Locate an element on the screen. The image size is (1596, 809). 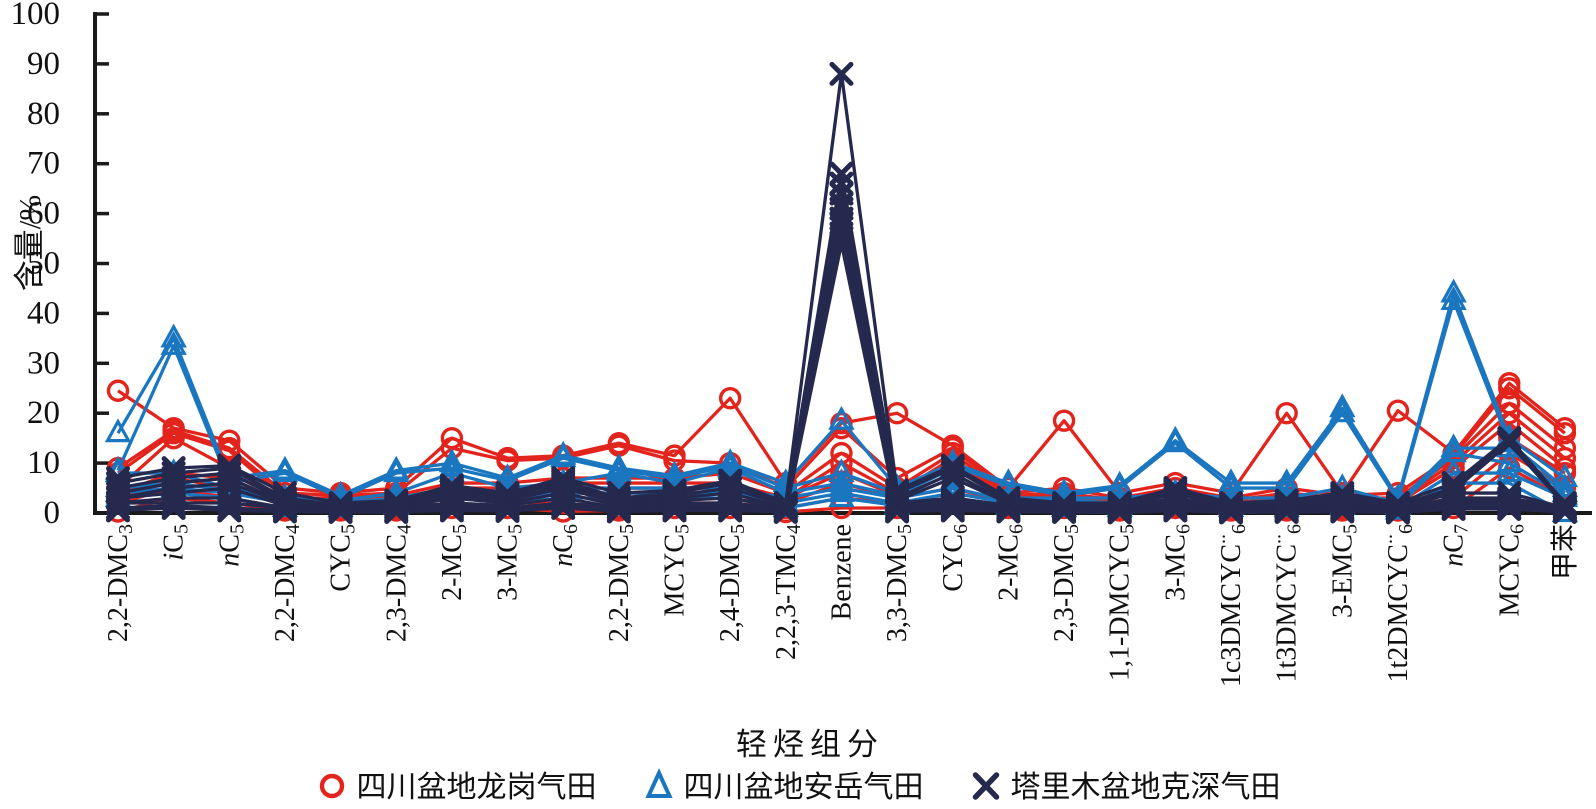
legend-item-longgang: 四川盆地龙岗气田 is located at coordinates (456, 784).